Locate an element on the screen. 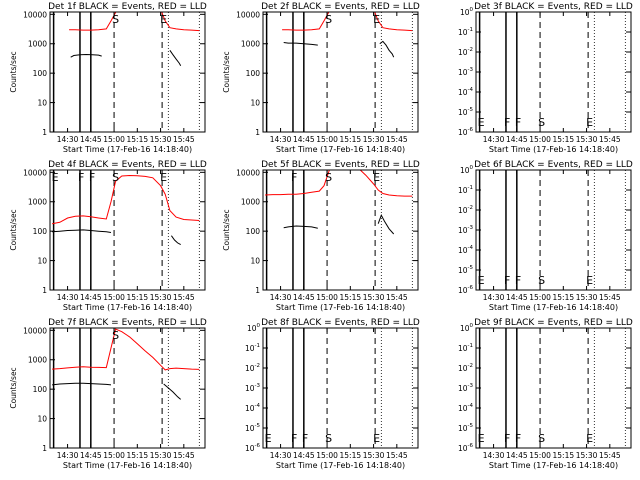 The image size is (640, 480). y-tick-label: 1 is located at coordinates (44, 290).